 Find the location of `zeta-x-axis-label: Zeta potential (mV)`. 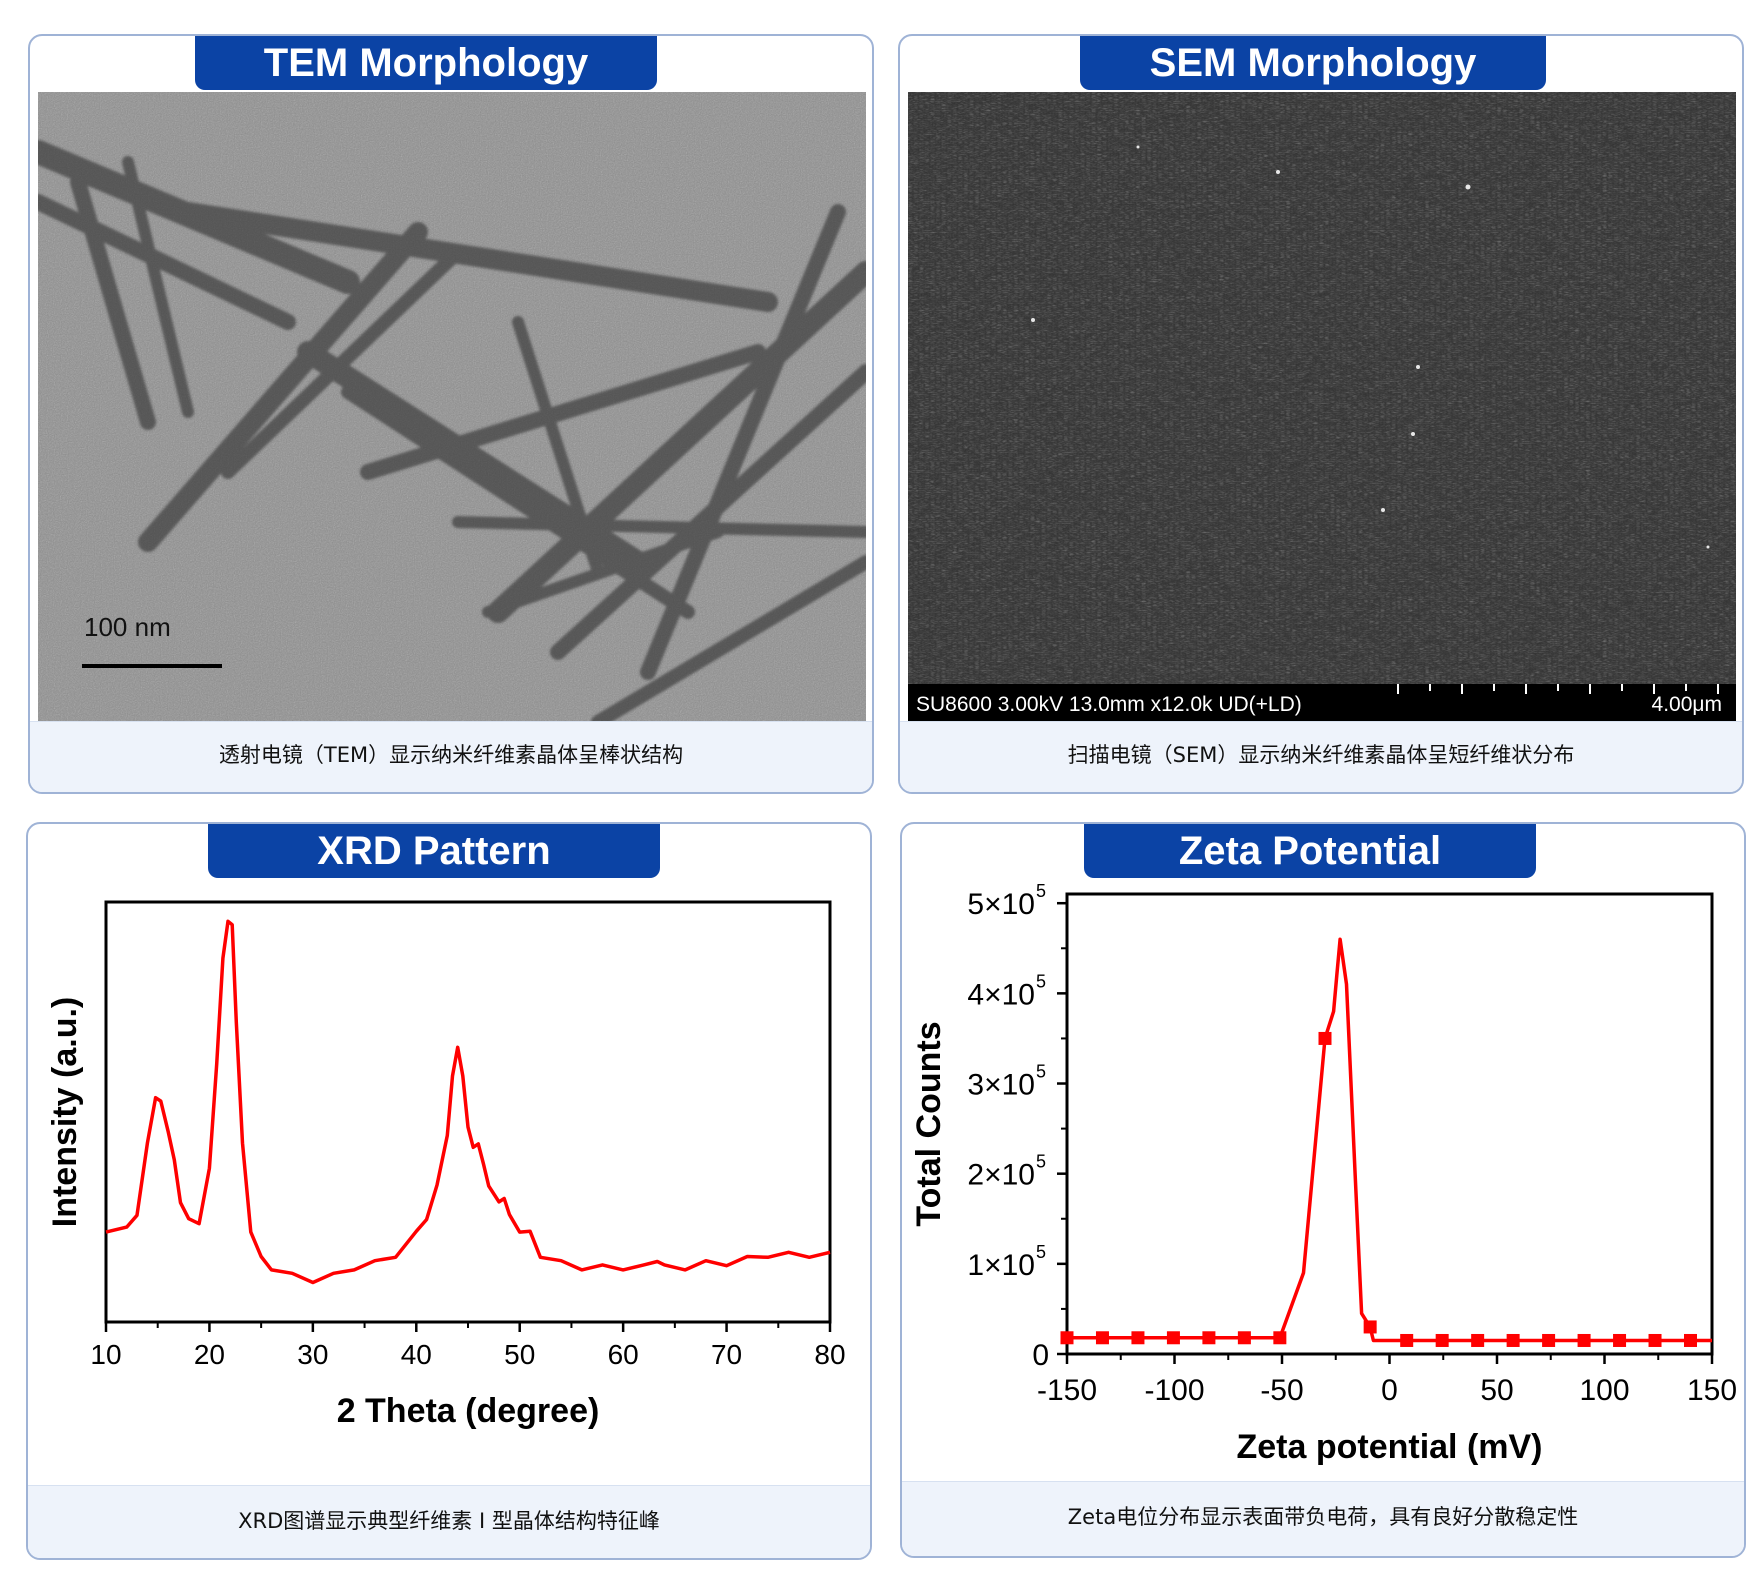

zeta-x-axis-label: Zeta potential (mV) is located at coordinates (1389, 1447).